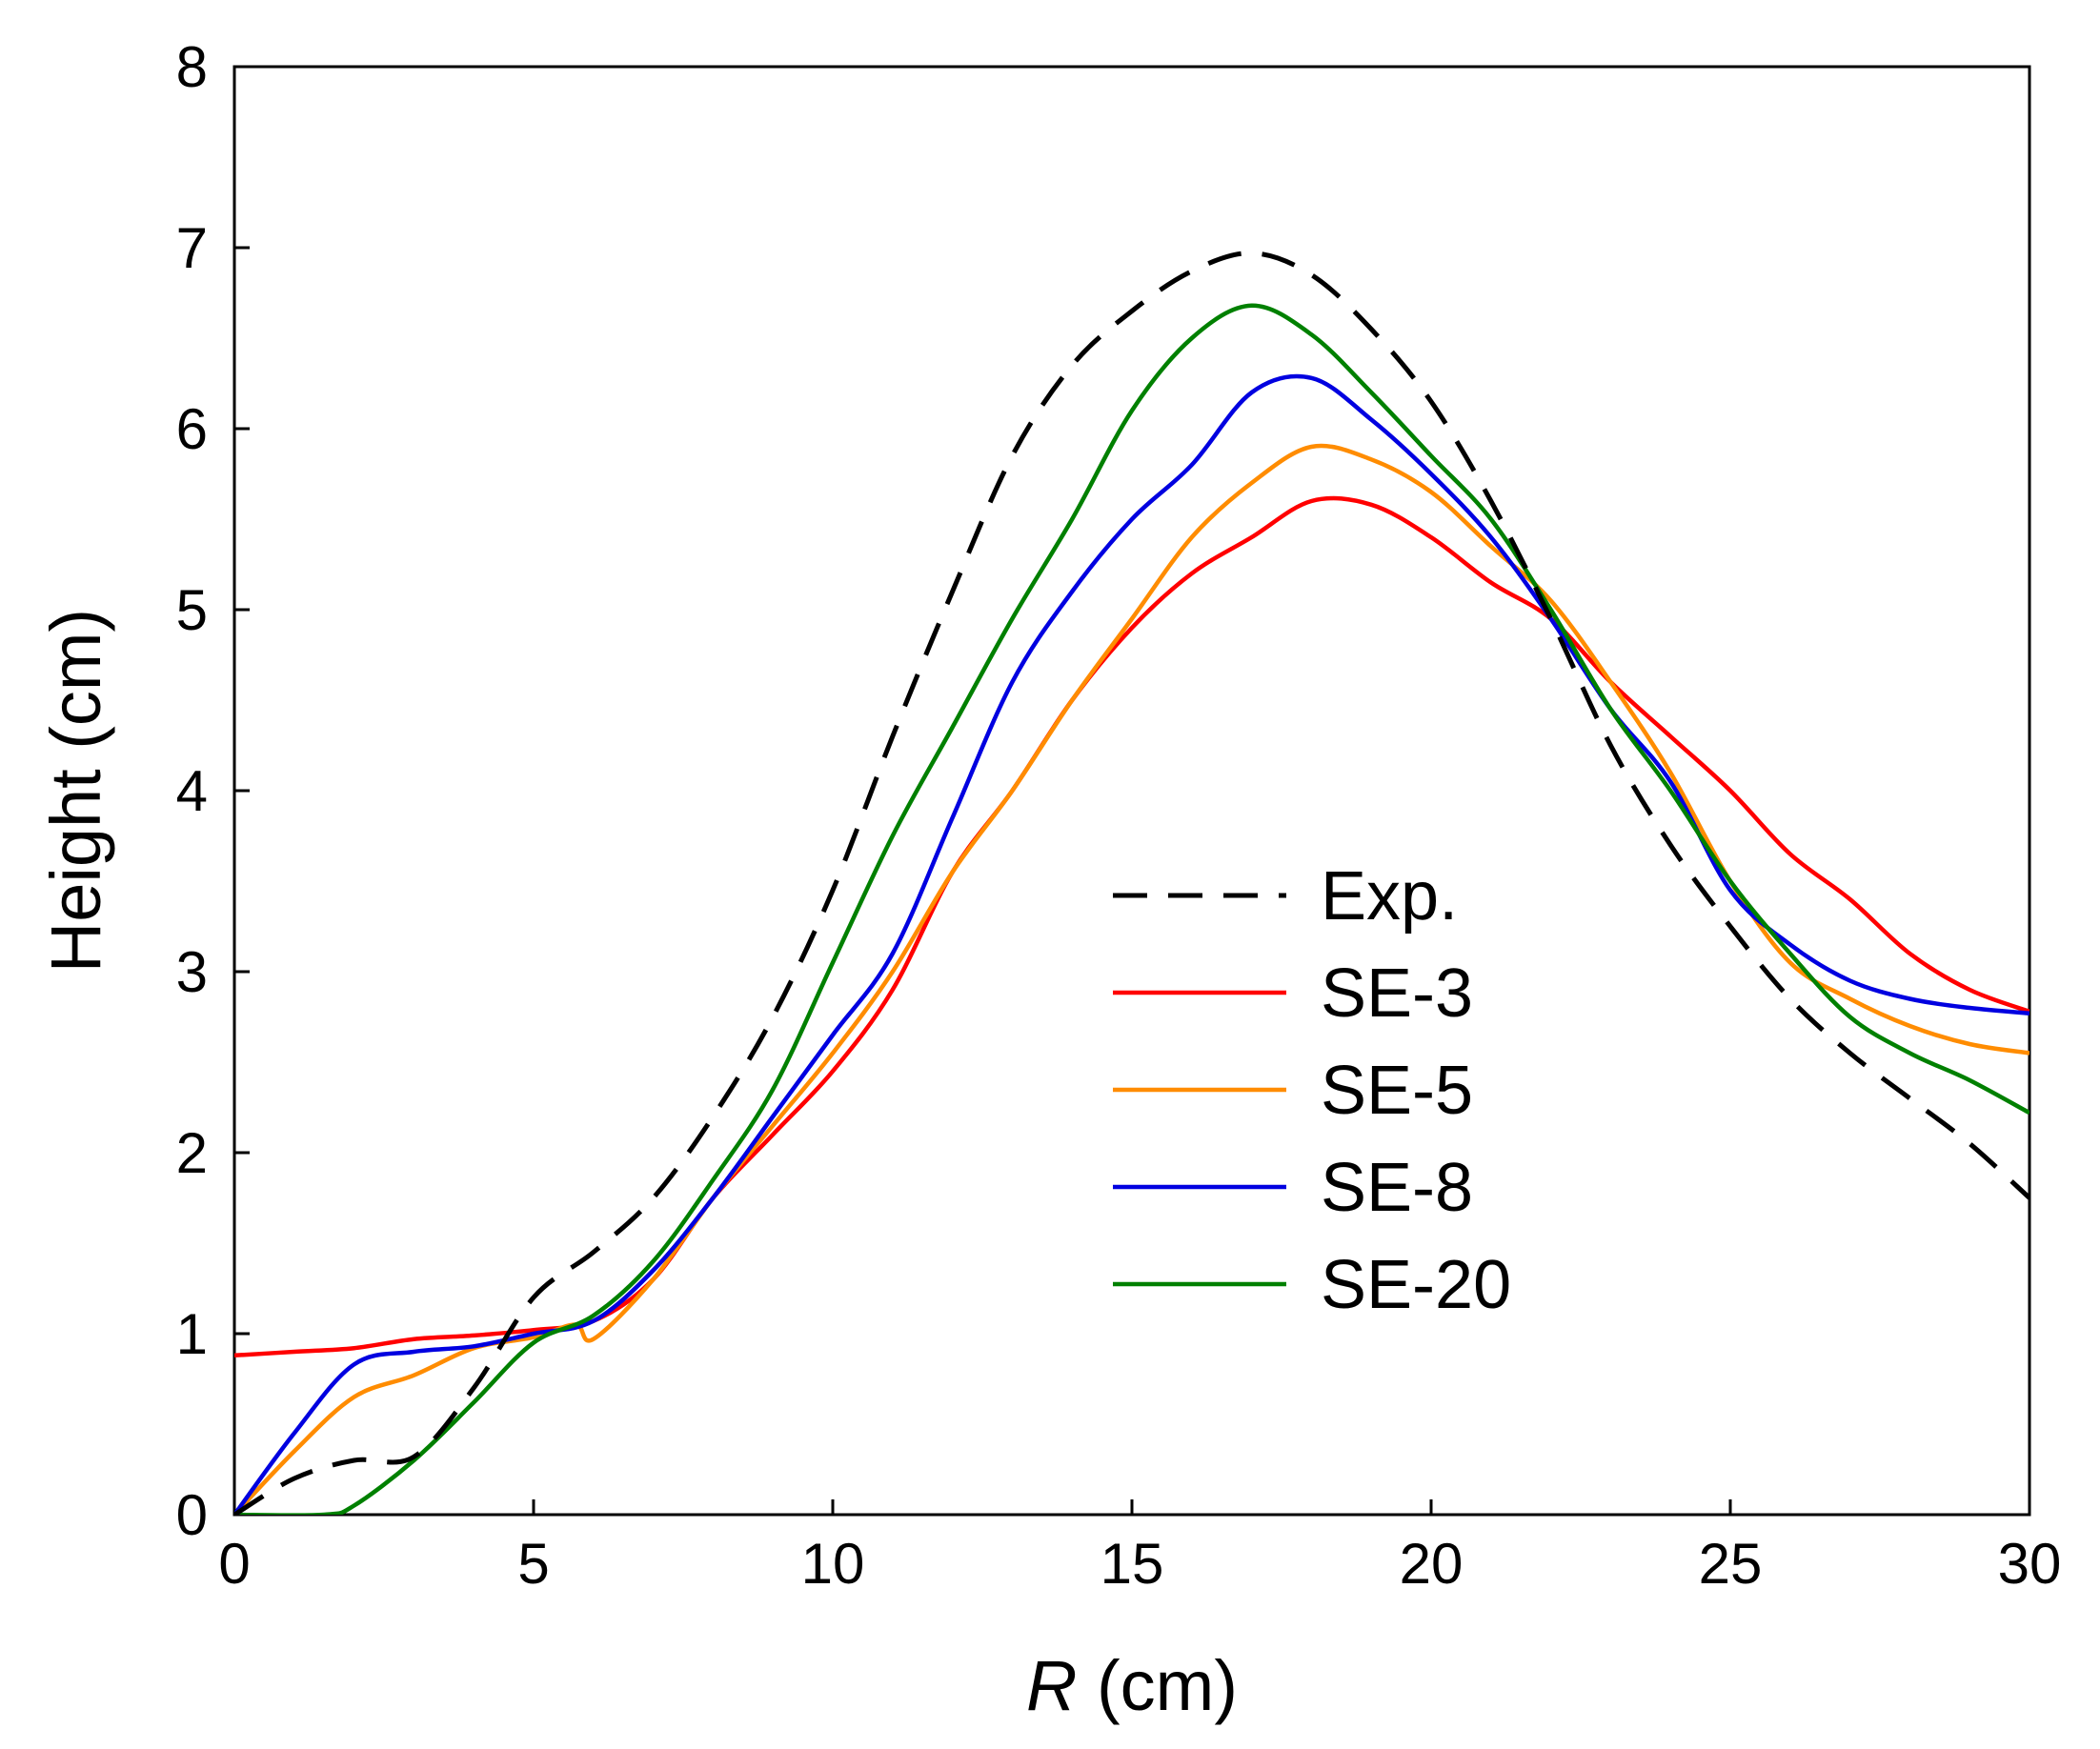 This screenshot has width=2100, height=1749. What do you see at coordinates (1416, 1285) in the screenshot?
I see `legend-label: SE-20` at bounding box center [1416, 1285].